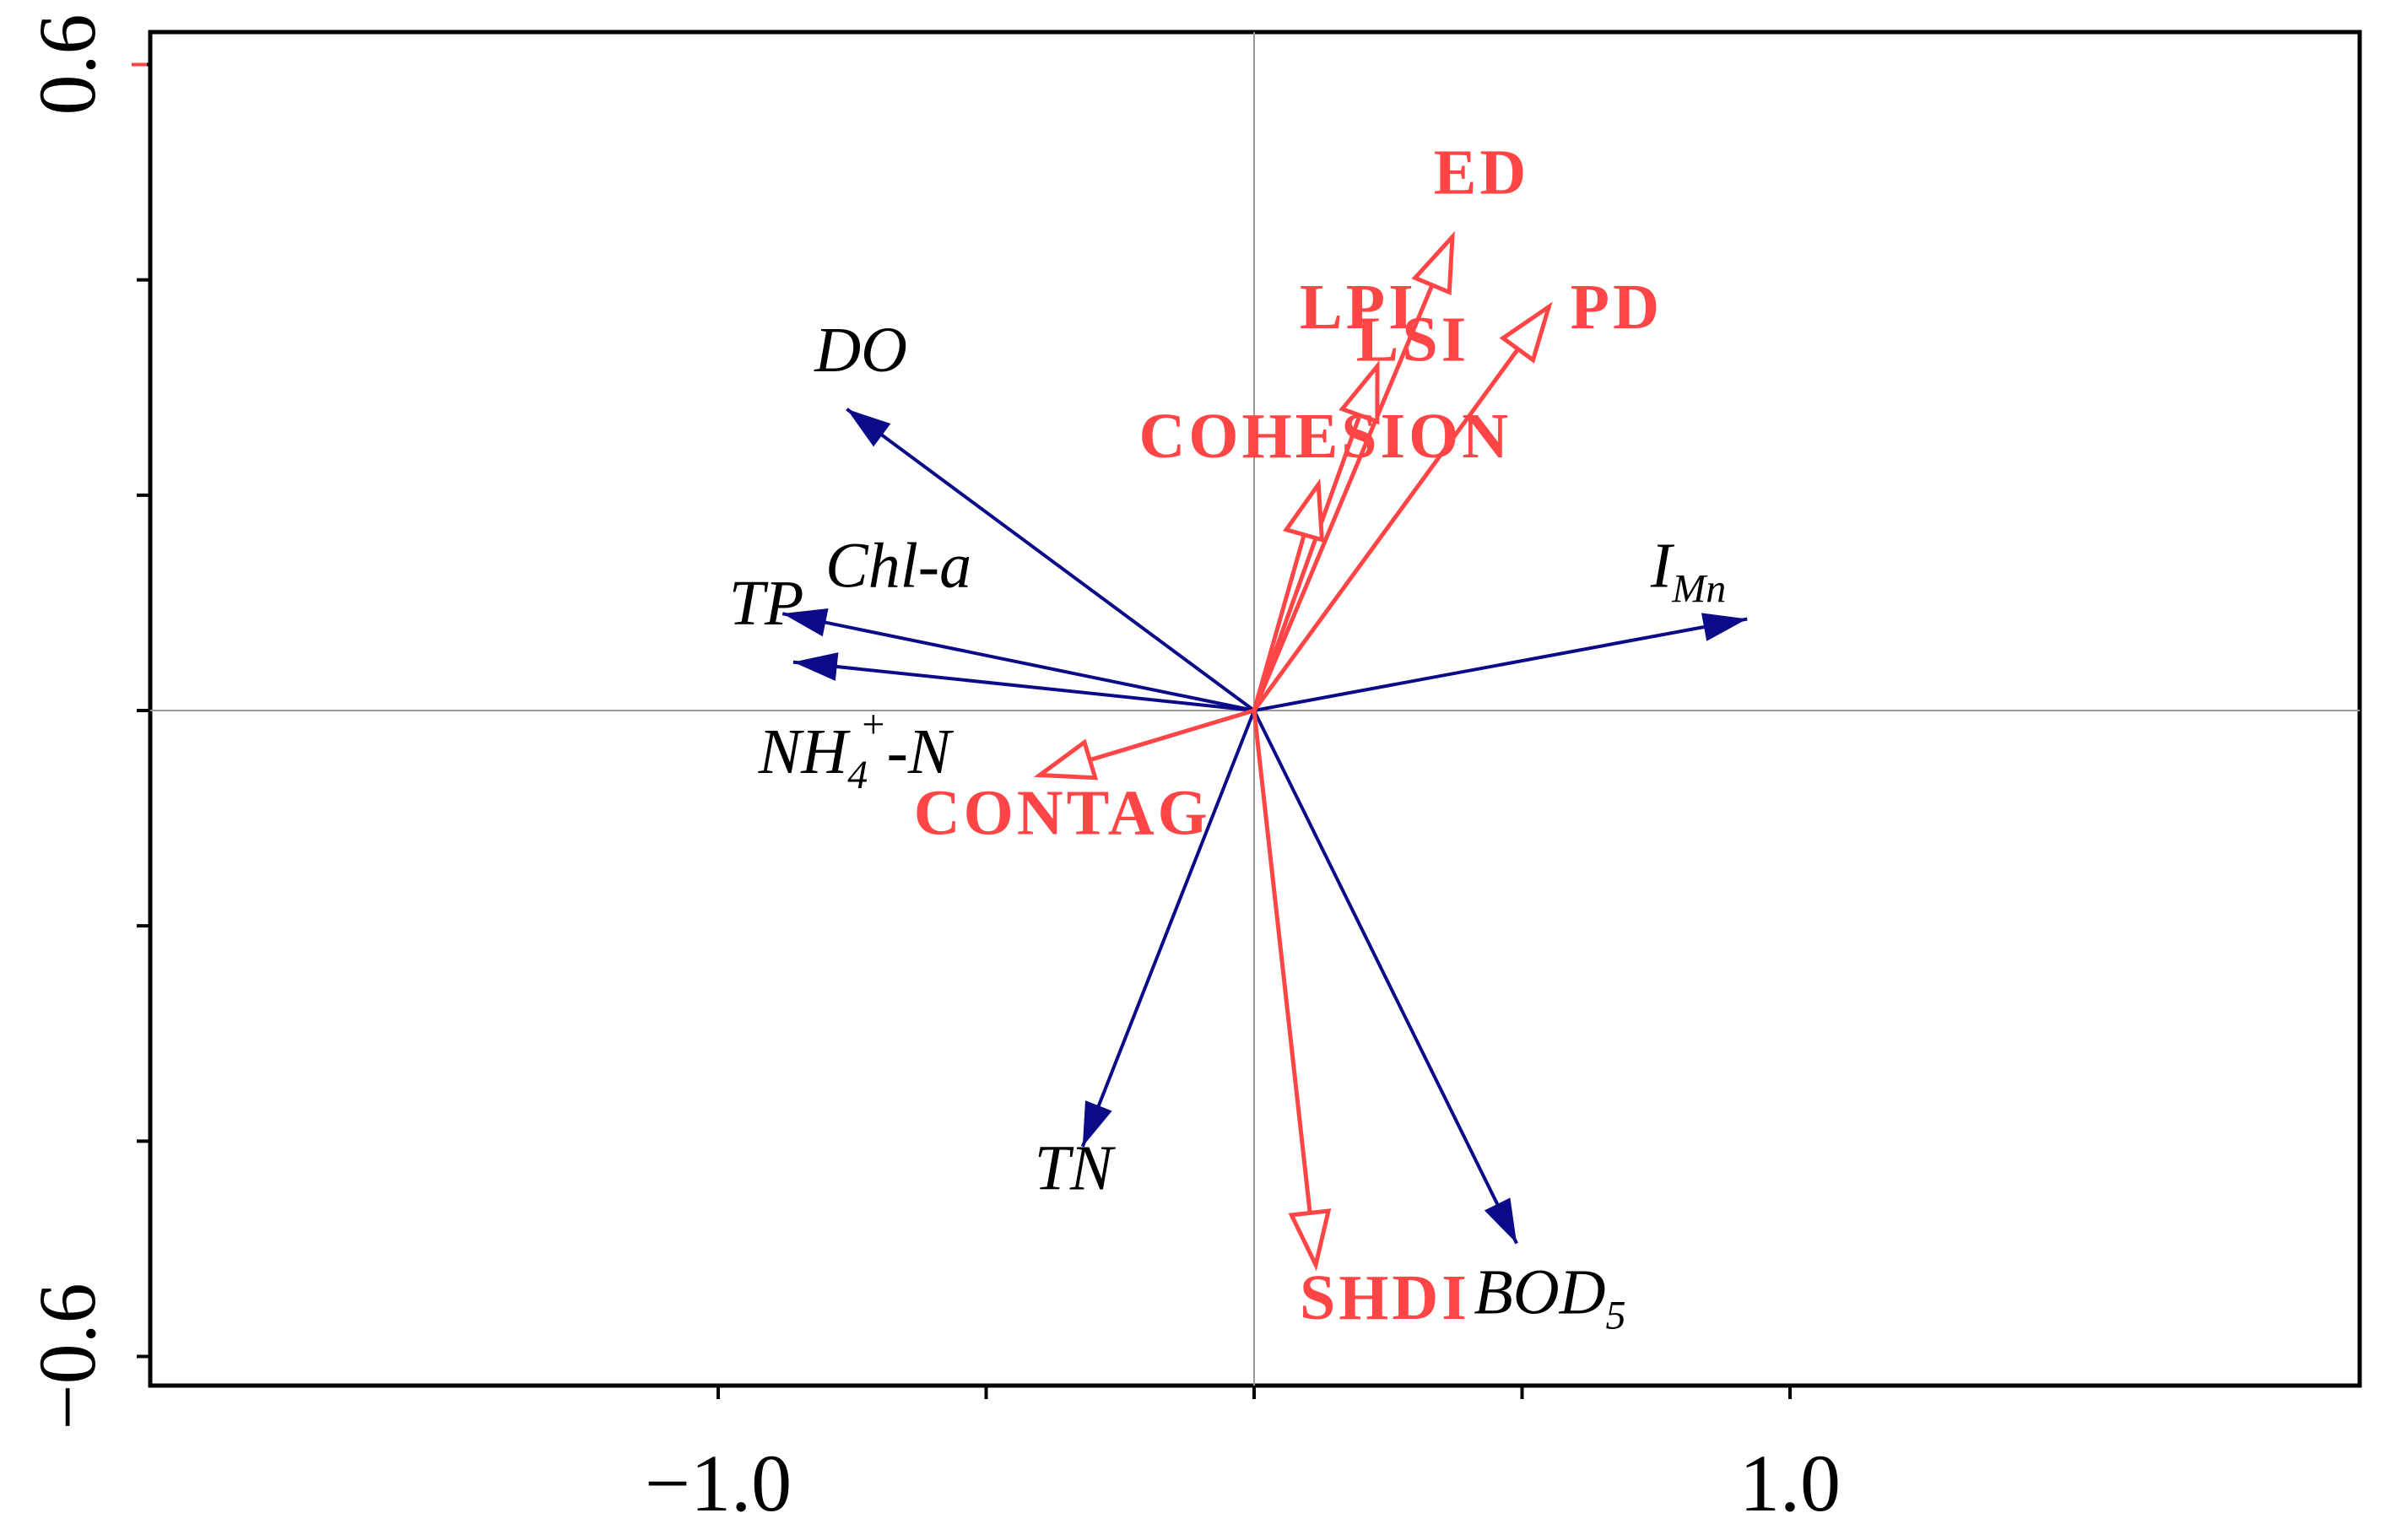 This screenshot has height=1540, width=2385. What do you see at coordinates (1359, 392) in the screenshot?
I see `arrowhead-lpi` at bounding box center [1359, 392].